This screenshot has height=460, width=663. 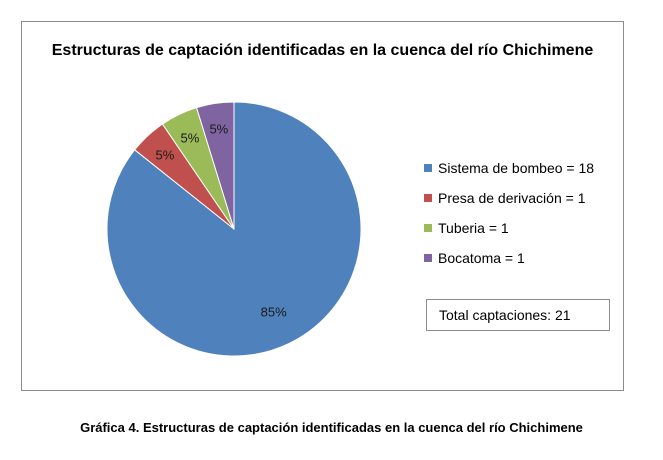 I want to click on slice-percent-label: 85%, so click(x=274, y=311).